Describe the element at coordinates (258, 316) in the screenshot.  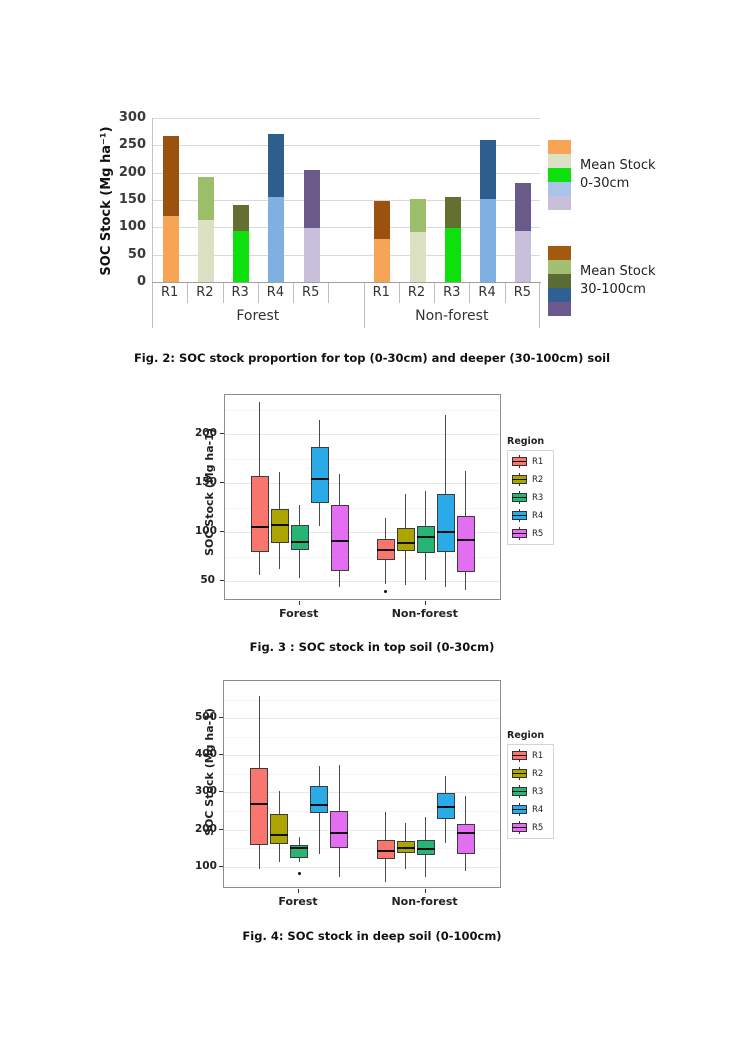
I see `x-group-label-forest: Forest` at that location.